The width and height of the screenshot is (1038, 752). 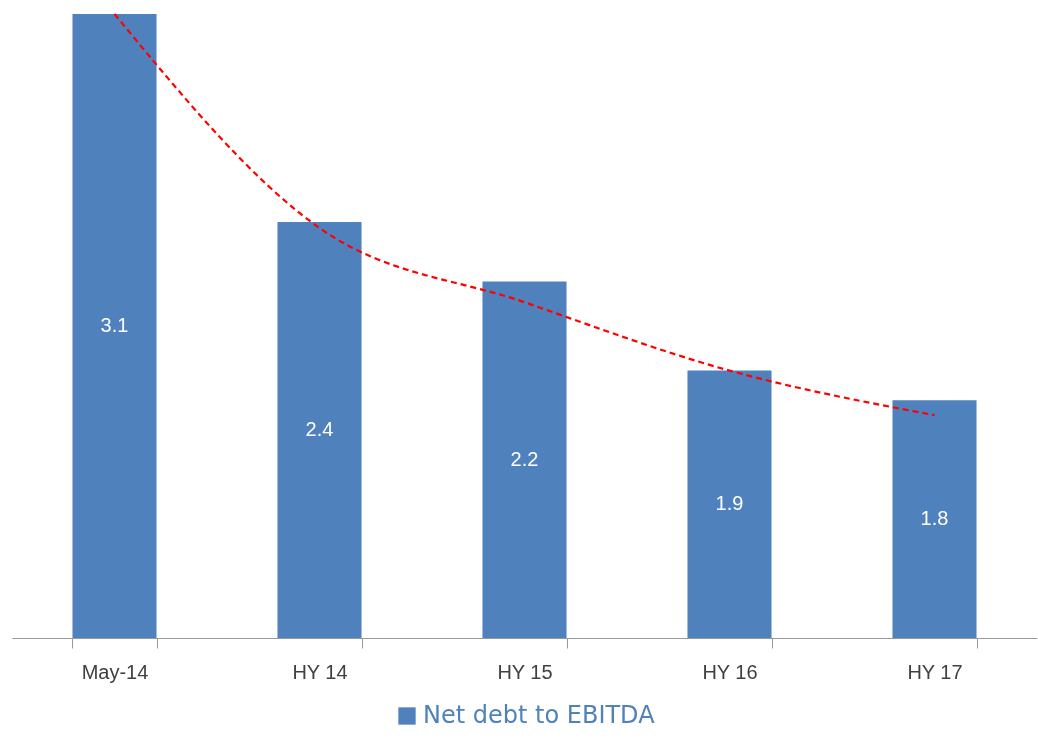 I want to click on data-label: 2.2, so click(x=524, y=458).